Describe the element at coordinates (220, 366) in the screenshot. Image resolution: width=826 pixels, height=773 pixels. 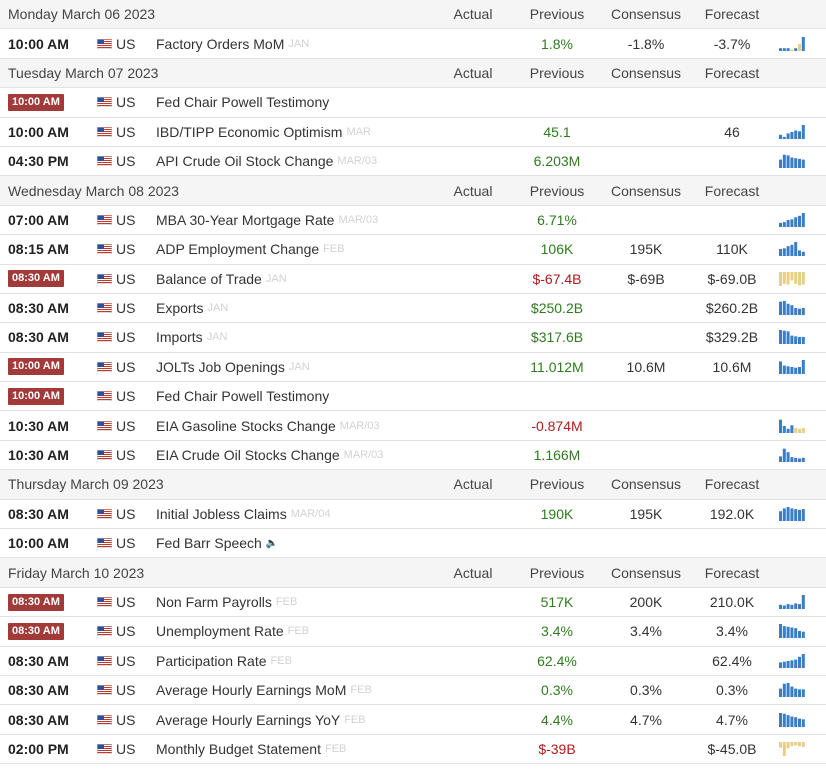
I see `event-name-label: JOLTs Job Openings` at that location.